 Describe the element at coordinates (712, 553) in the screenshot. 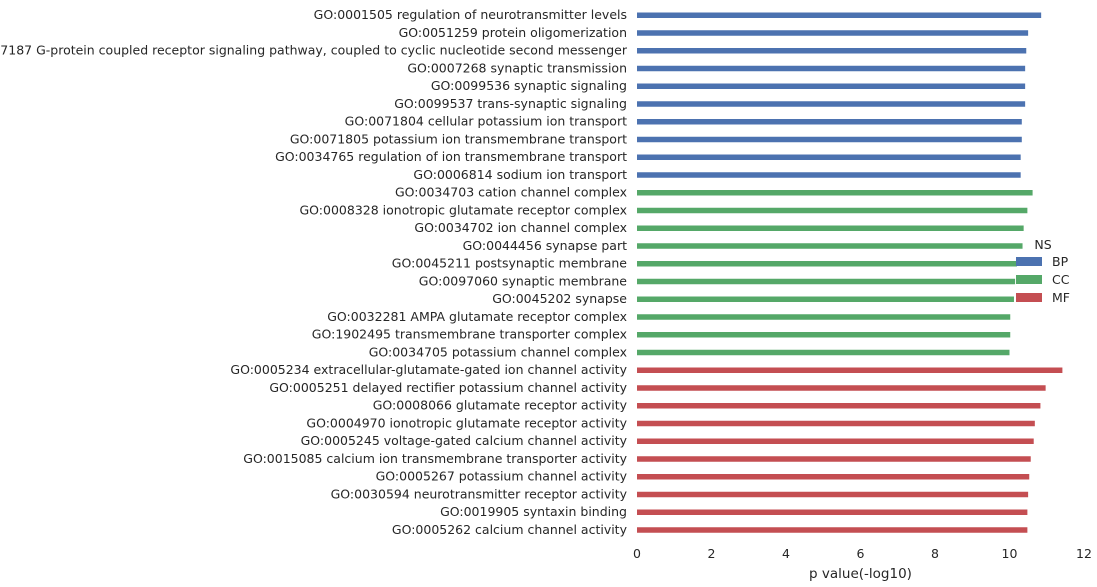

I see `x-tick-label: 2` at that location.